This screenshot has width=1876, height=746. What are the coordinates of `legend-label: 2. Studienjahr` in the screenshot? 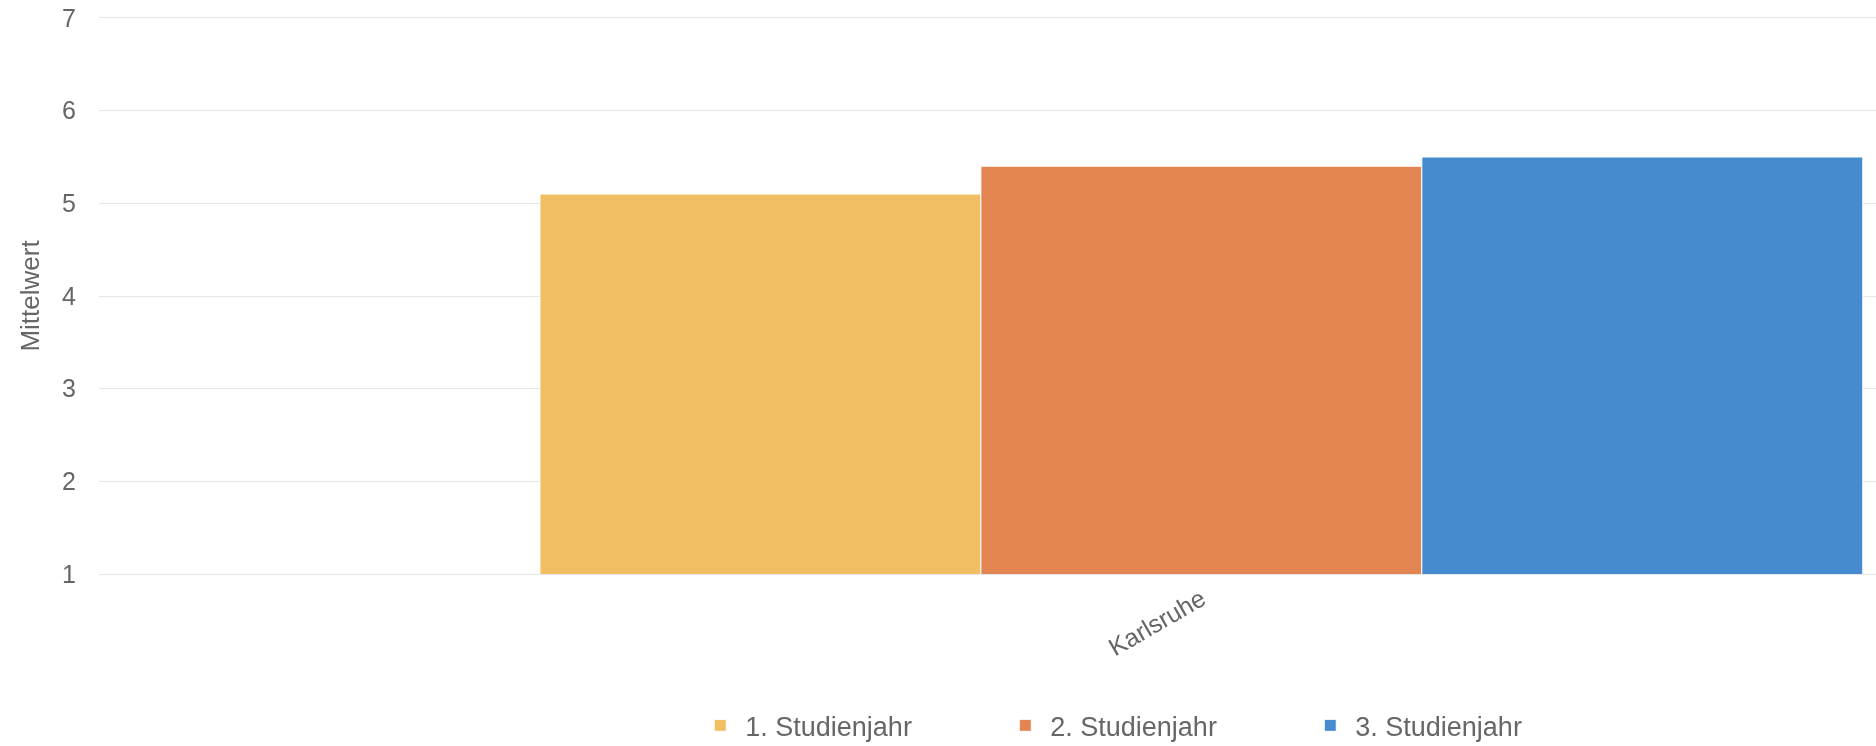 It's located at (1133, 726).